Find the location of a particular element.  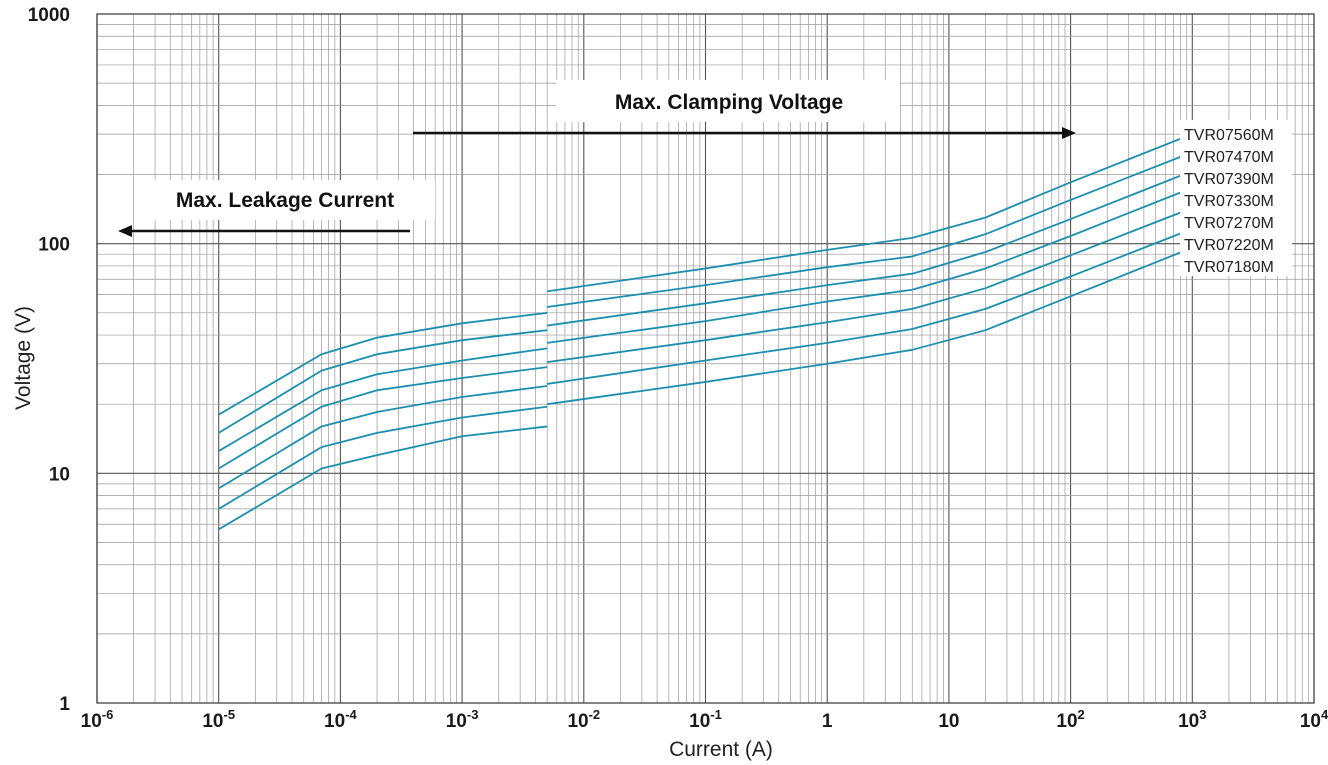

legend-label-TVR07270M: TVR07270M is located at coordinates (1229, 223).